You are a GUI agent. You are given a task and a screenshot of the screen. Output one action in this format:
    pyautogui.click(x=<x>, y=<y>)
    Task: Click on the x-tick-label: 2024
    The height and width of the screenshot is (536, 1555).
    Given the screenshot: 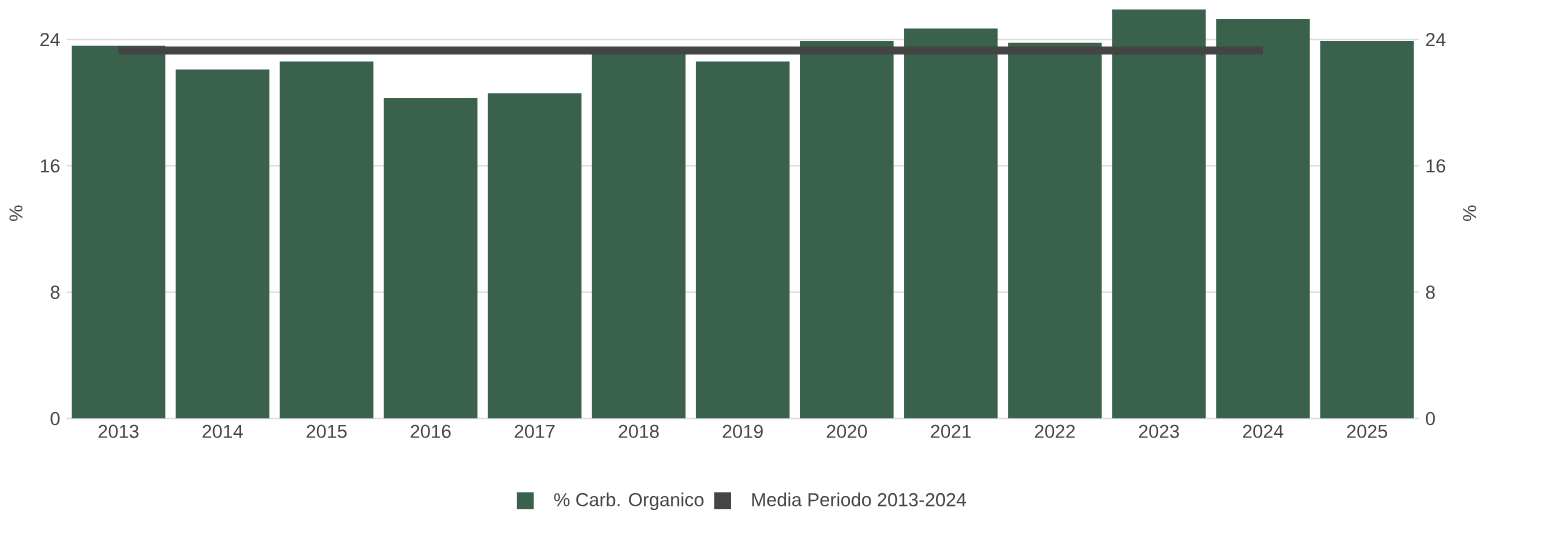 What is the action you would take?
    pyautogui.click(x=1263, y=431)
    